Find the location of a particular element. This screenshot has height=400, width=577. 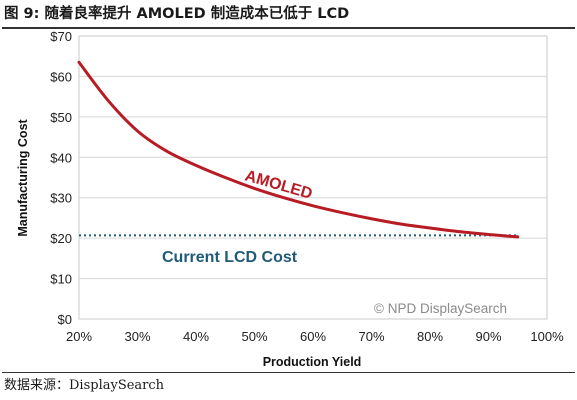

x-axis-title: Production Yield is located at coordinates (312, 362).